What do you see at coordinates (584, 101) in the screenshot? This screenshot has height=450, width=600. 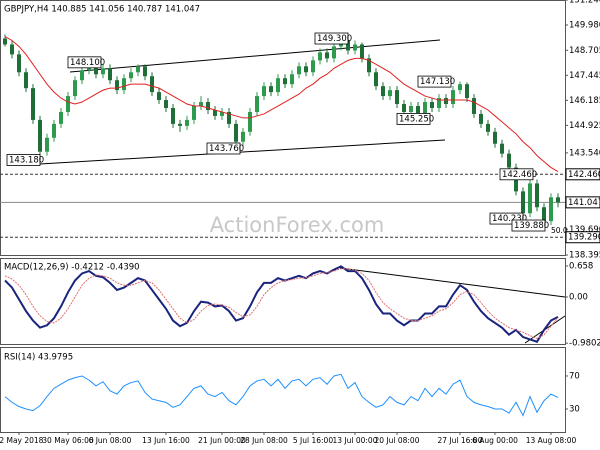 I see `y-tick-label: 146.185` at bounding box center [584, 101].